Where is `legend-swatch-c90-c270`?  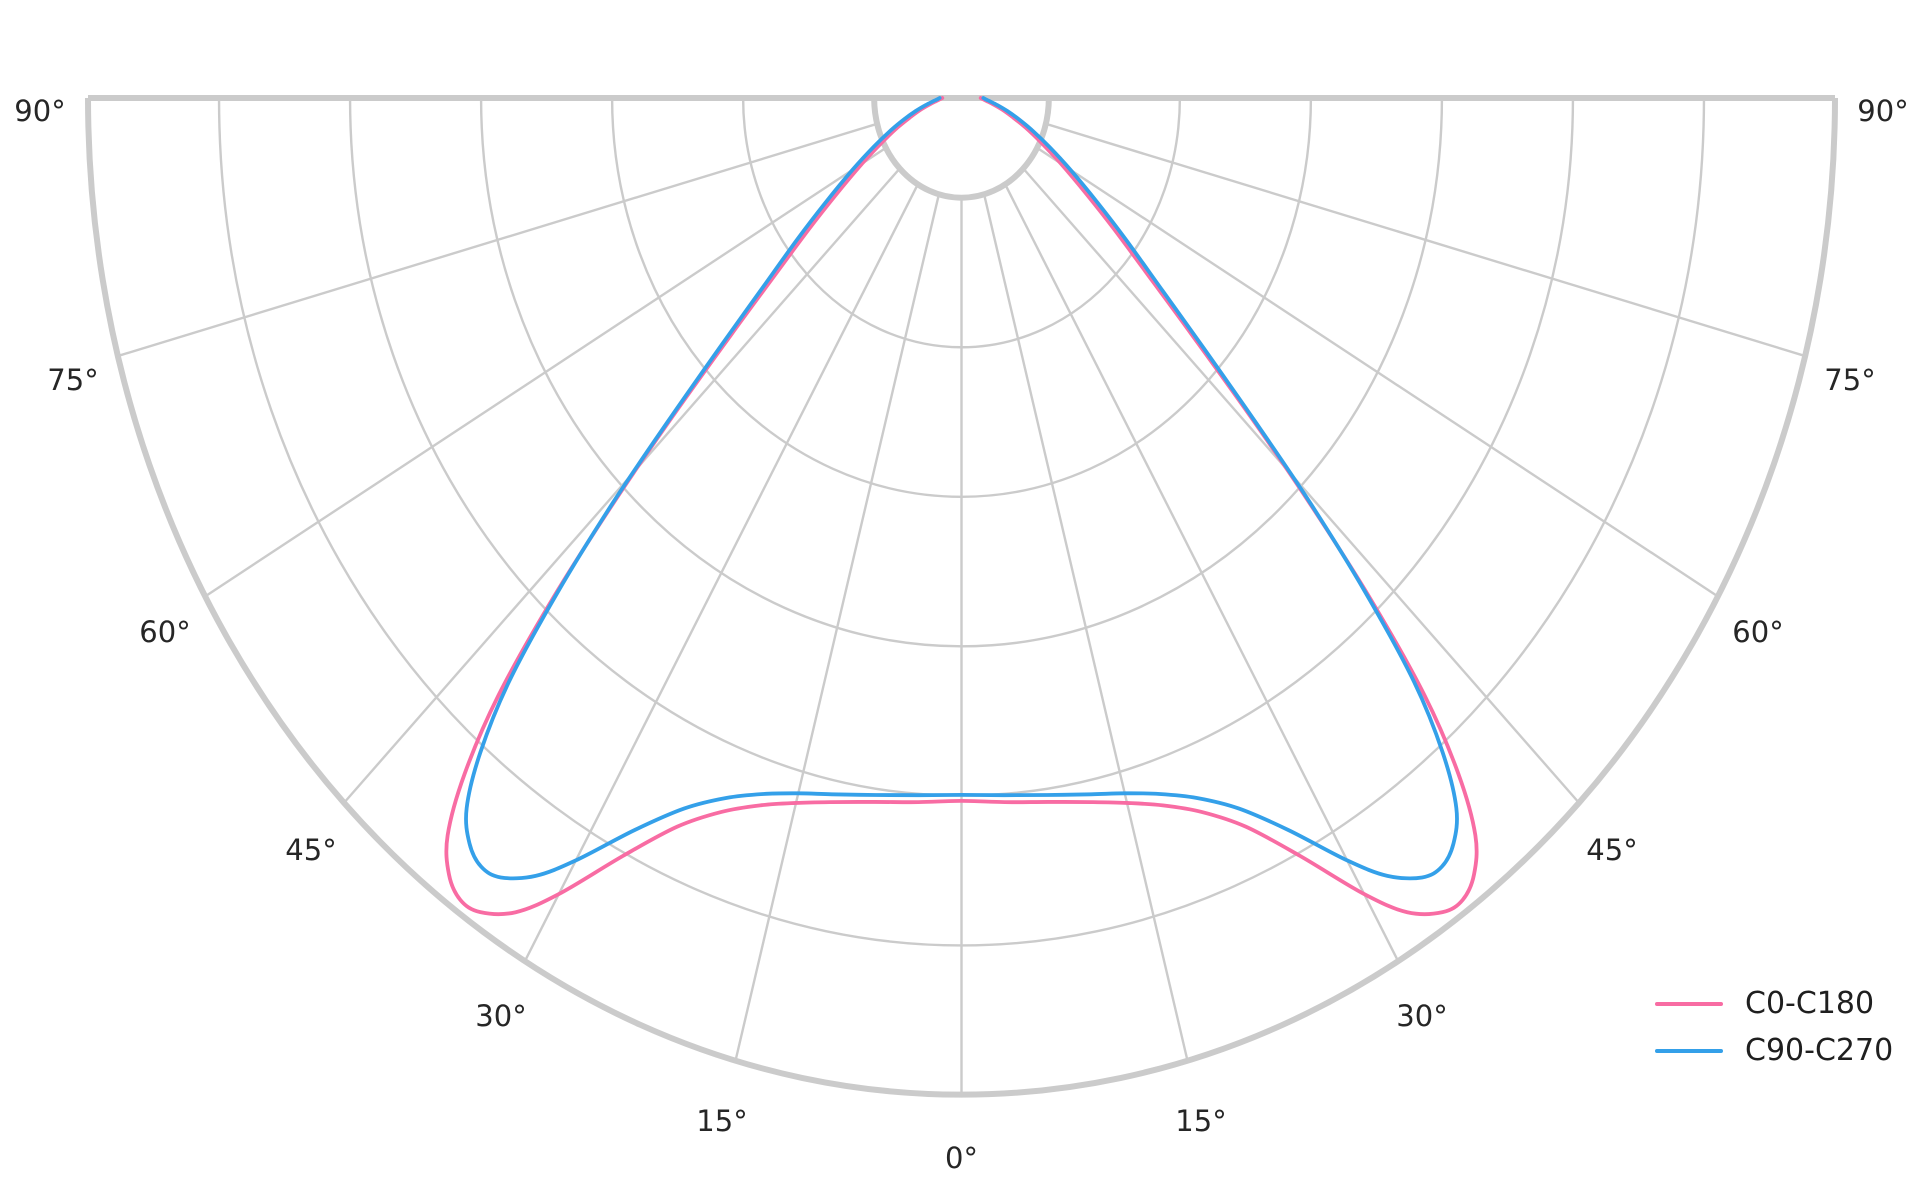
legend-swatch-c90-c270 is located at coordinates (1689, 1050).